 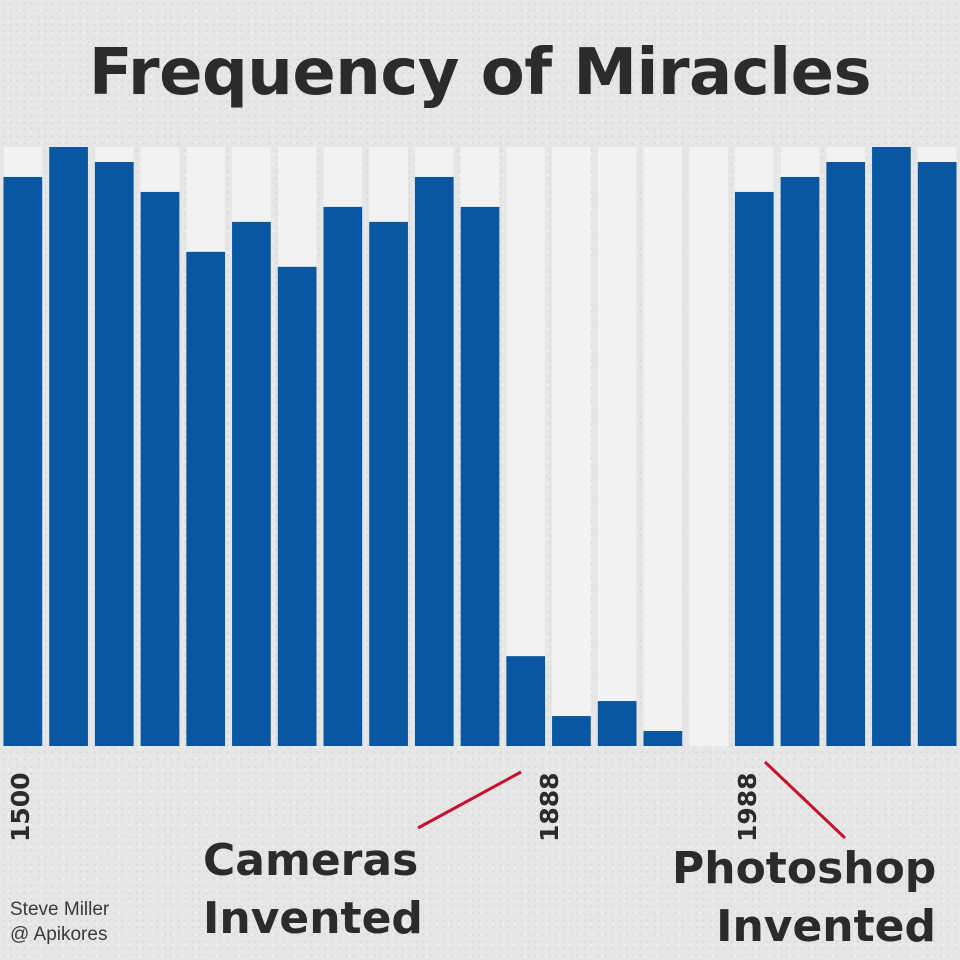 What do you see at coordinates (313, 890) in the screenshot?
I see `annotation-cameras-invented: Cameras Invented` at bounding box center [313, 890].